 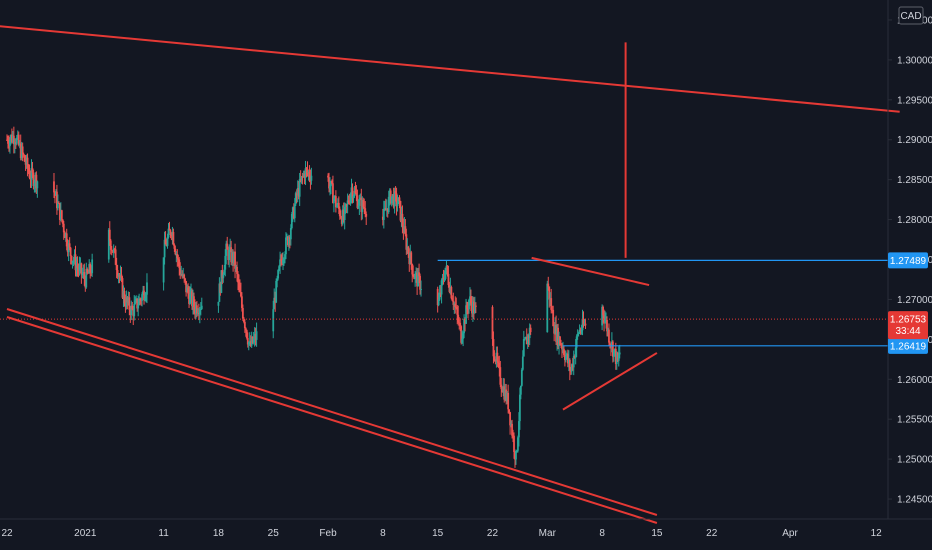 What do you see at coordinates (7, 533) in the screenshot?
I see `time-tick-label: 22` at bounding box center [7, 533].